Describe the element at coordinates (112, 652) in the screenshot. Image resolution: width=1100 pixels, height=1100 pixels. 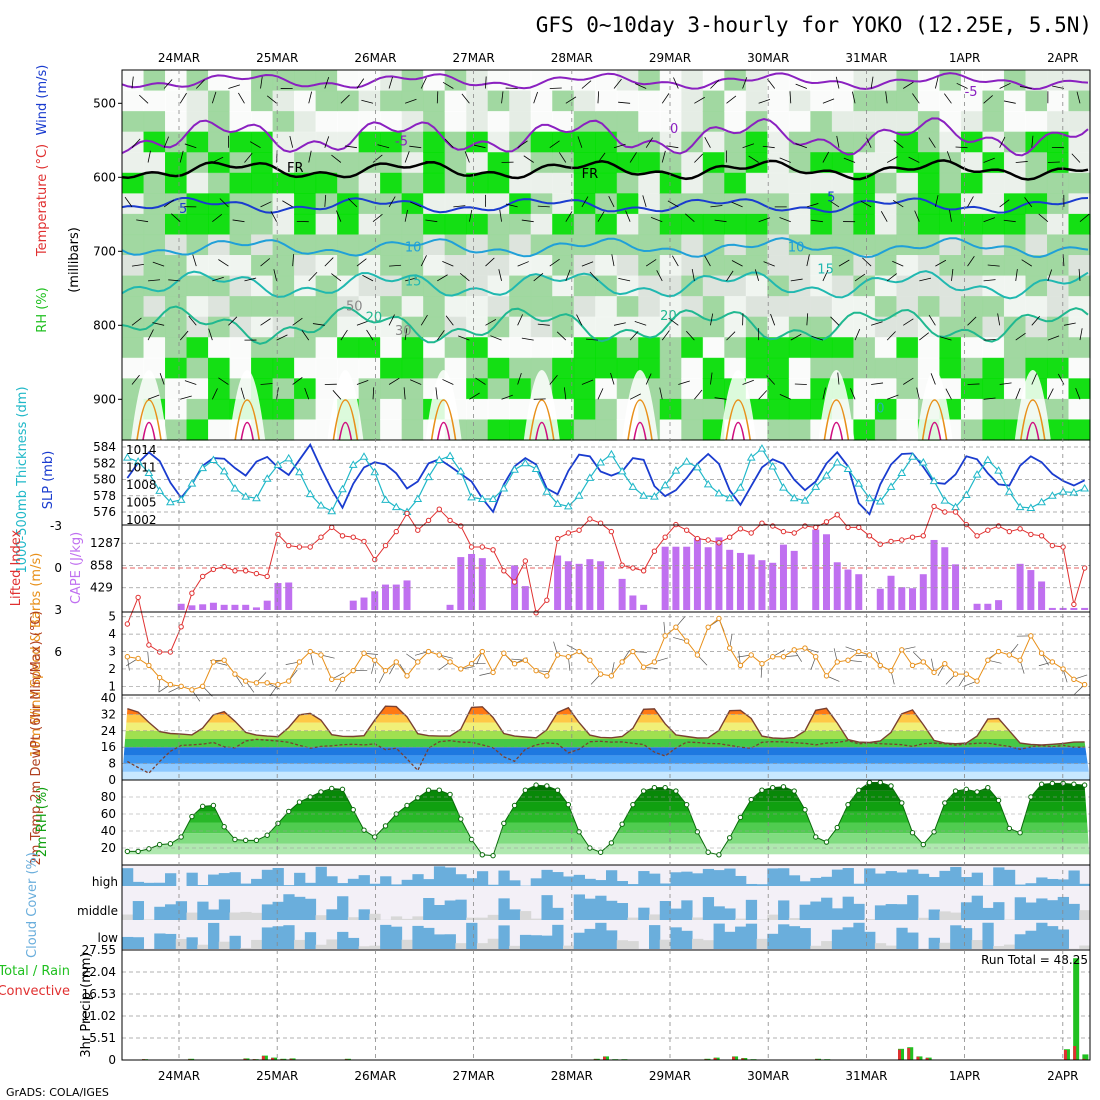
I see `wind-tick-label: 3` at that location.